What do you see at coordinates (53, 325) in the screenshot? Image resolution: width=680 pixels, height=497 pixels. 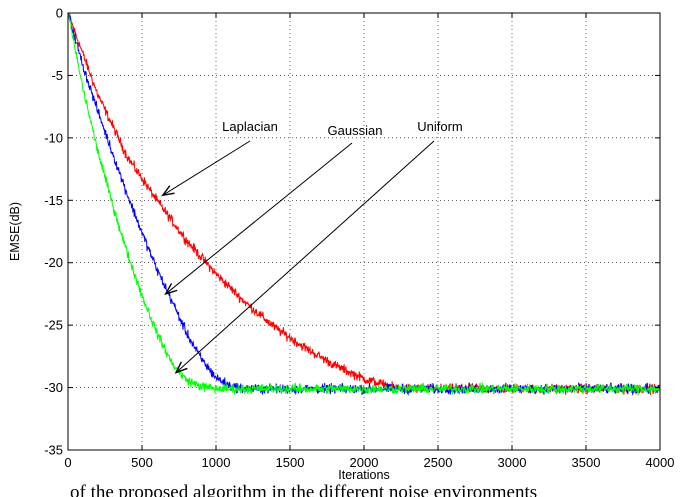 I see `y-tick-label: -25` at bounding box center [53, 325].